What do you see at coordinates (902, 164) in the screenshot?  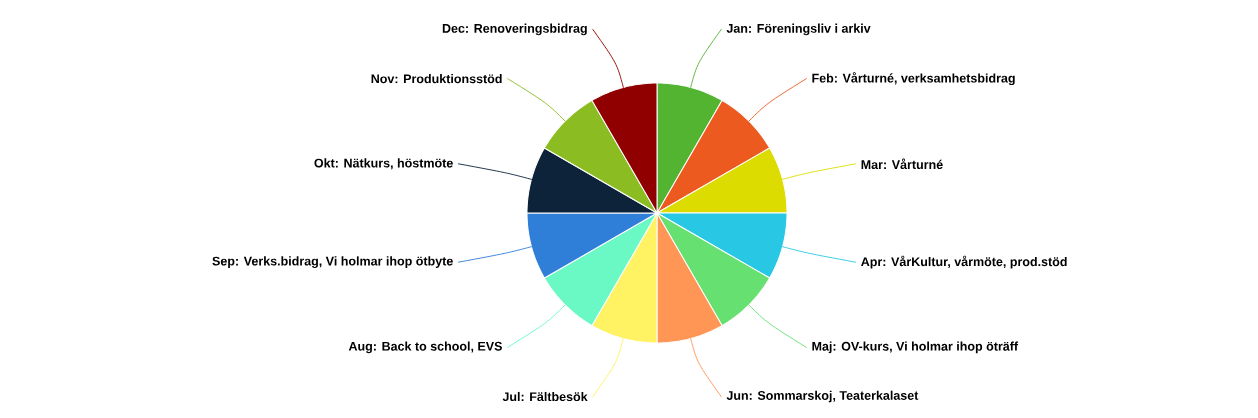 I see `slice-label: Mar: Vårturné` at bounding box center [902, 164].